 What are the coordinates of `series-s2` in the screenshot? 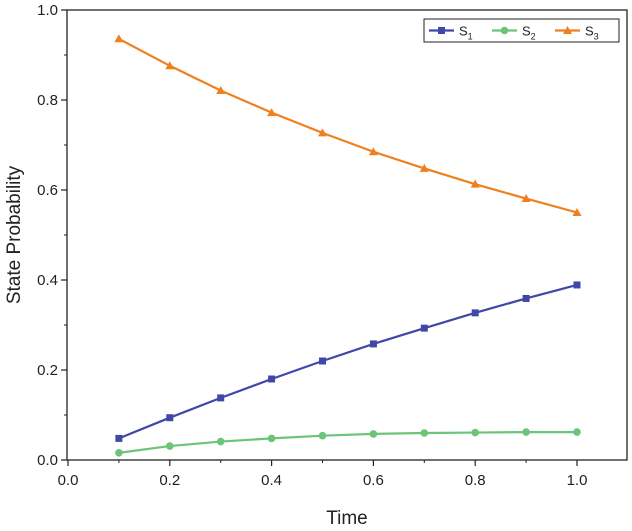 It's located at (348, 442).